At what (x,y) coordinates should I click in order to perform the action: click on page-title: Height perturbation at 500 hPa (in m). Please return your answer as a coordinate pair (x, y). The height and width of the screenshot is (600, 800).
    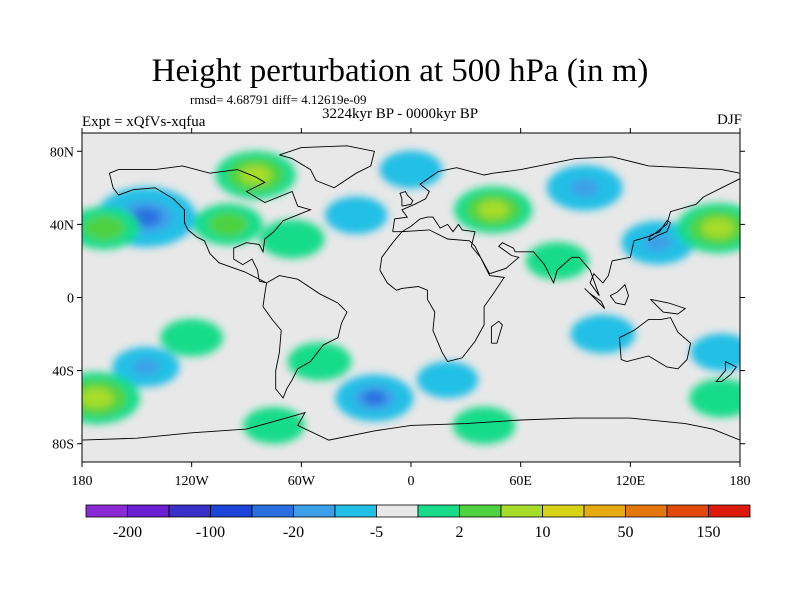
    Looking at the image, I should click on (400, 71).